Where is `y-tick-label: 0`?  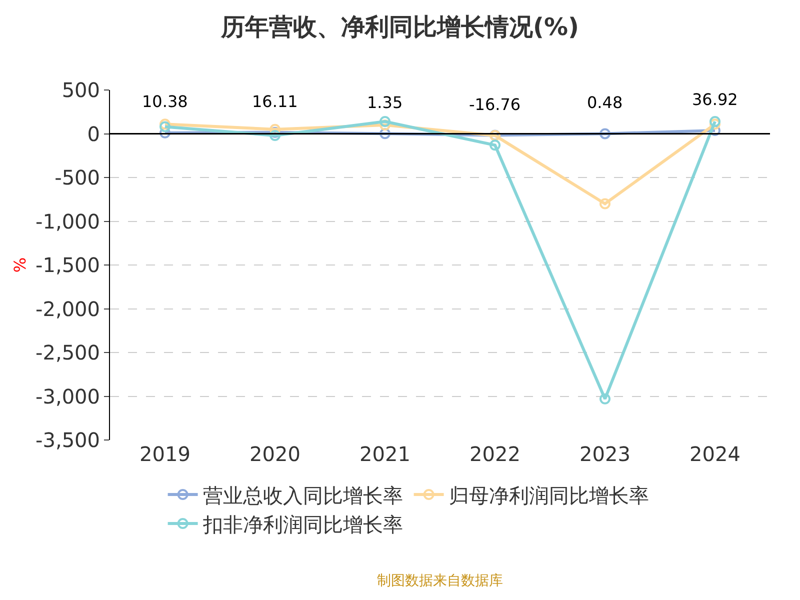
y-tick-label: 0 is located at coordinates (93, 134).